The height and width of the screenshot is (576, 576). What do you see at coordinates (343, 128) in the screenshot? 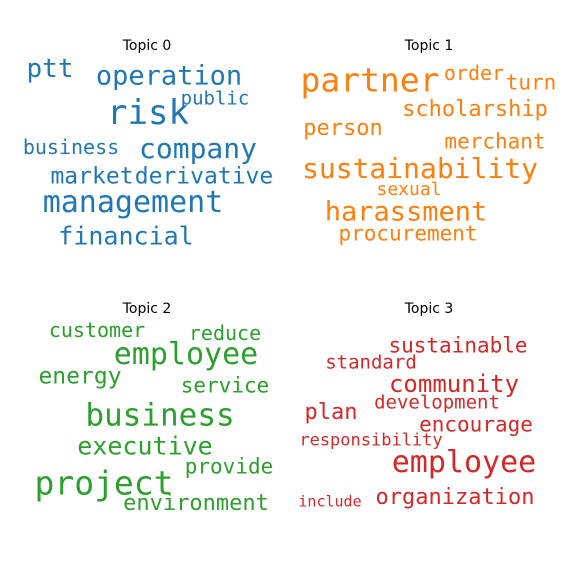
I see `topic-1-word-person: person` at bounding box center [343, 128].